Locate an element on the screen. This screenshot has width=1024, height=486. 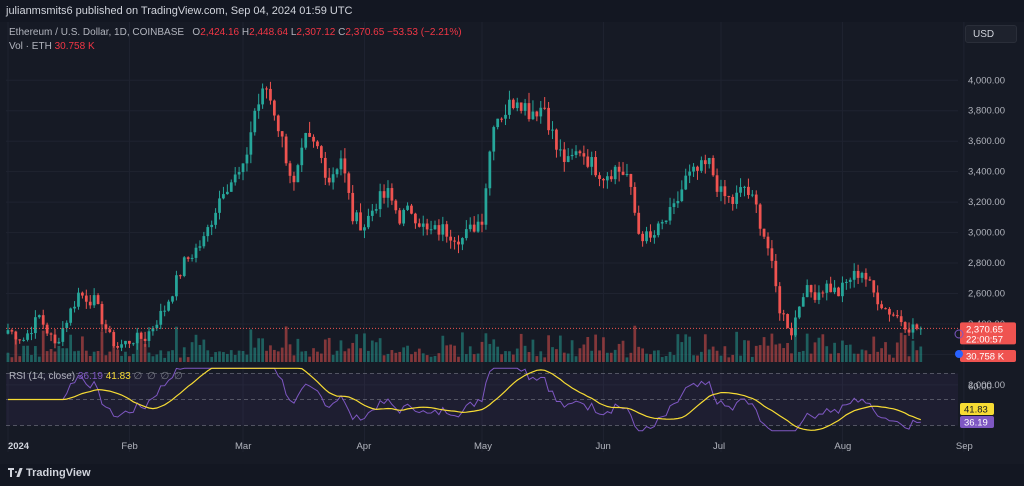
volume-badge is located at coordinates (988, 356).